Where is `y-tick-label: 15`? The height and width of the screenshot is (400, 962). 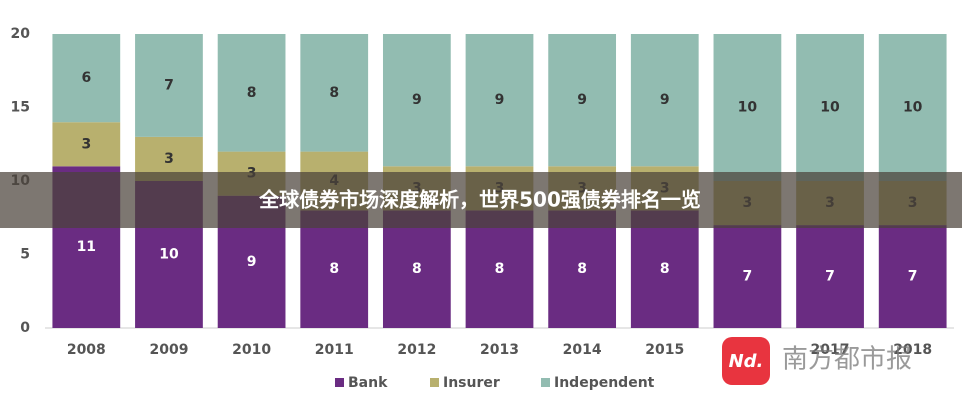 y-tick-label: 15 is located at coordinates (20, 108).